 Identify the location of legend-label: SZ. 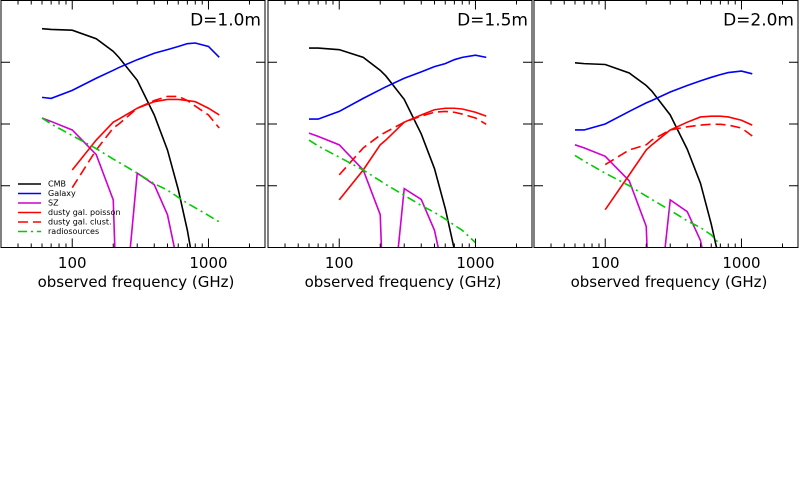
(53, 203).